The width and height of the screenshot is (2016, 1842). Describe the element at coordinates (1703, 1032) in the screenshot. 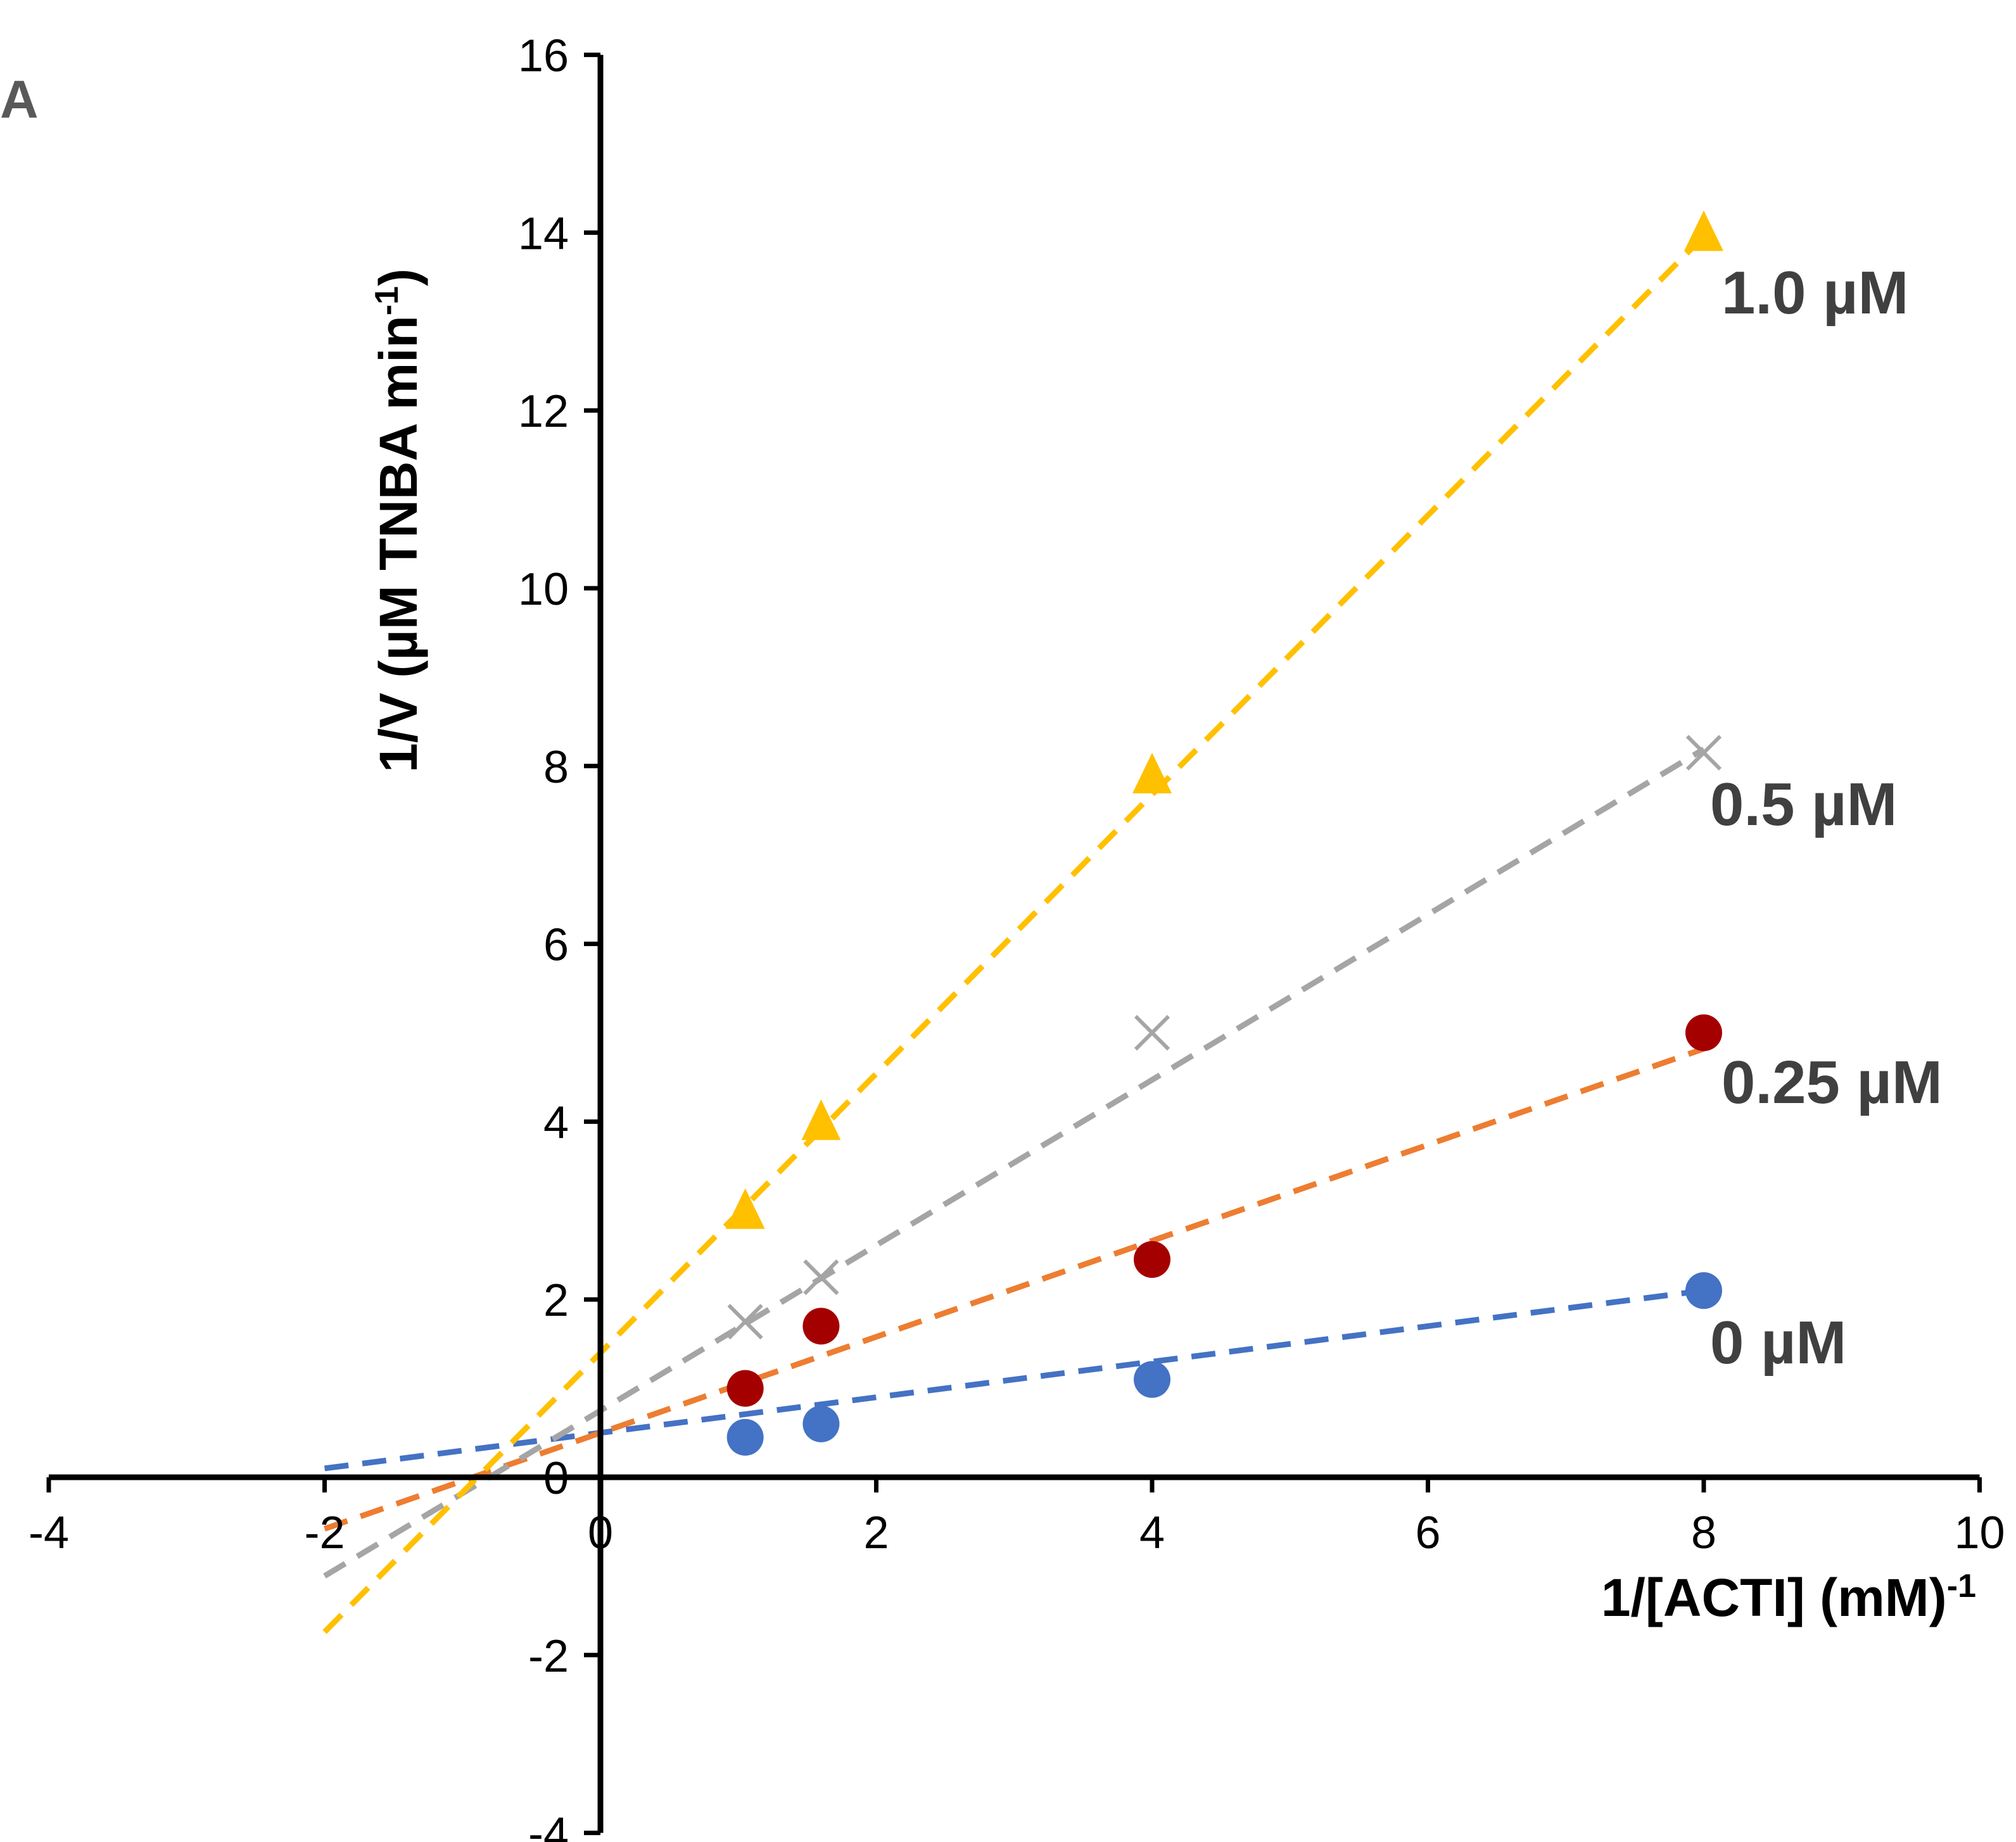

I see `data-point-s1-p3` at that location.